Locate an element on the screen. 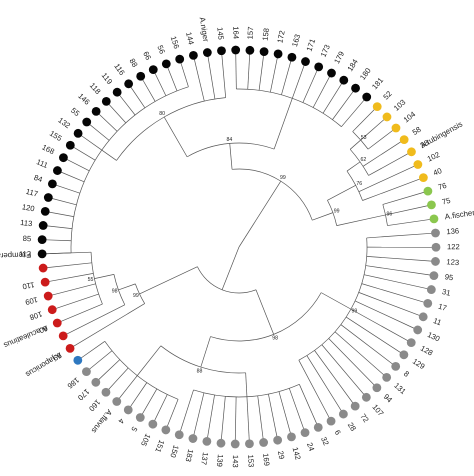 Image resolution: width=474 pixels, height=476 pixels. leaf-label: 17 is located at coordinates (442, 307).